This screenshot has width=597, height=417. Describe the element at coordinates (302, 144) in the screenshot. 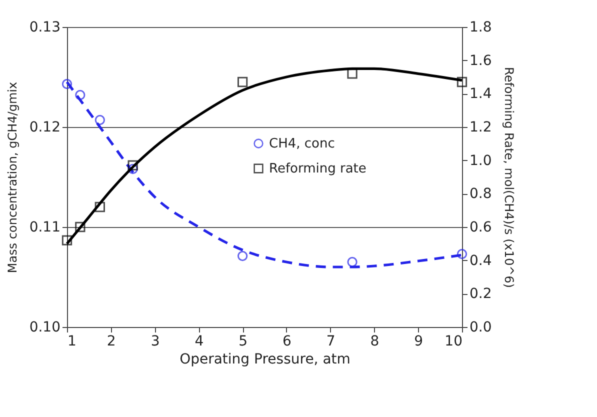

I see `legend-label: CH4, conc` at that location.